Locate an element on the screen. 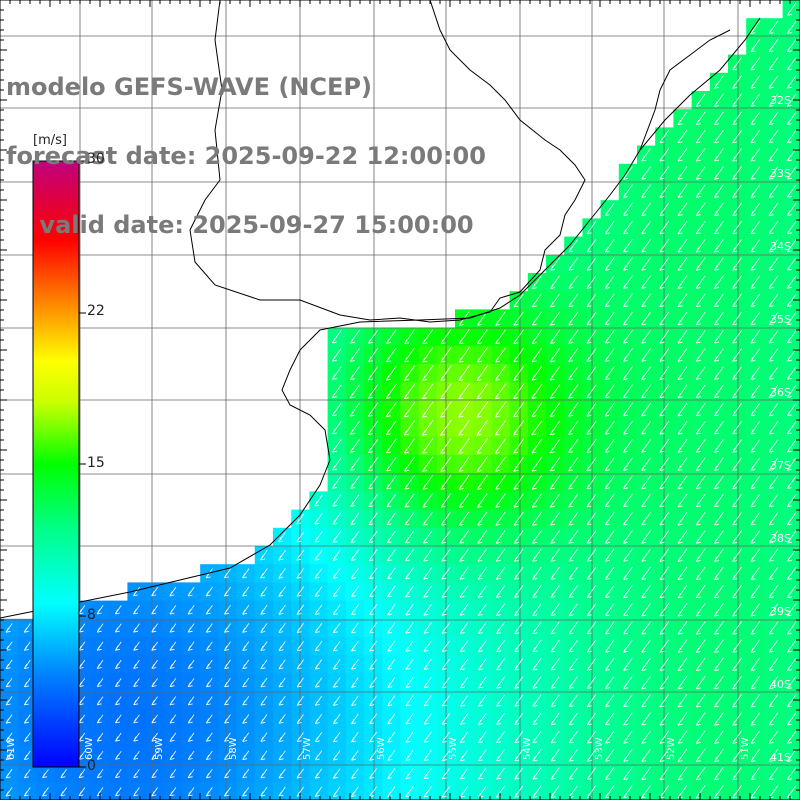 This screenshot has height=800, width=800. lat-label: 32S is located at coordinates (780, 100).